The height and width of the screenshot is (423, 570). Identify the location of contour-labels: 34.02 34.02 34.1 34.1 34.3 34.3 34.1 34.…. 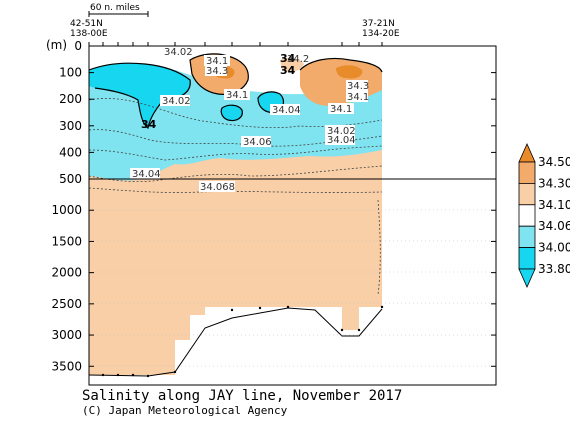
(249, 119).